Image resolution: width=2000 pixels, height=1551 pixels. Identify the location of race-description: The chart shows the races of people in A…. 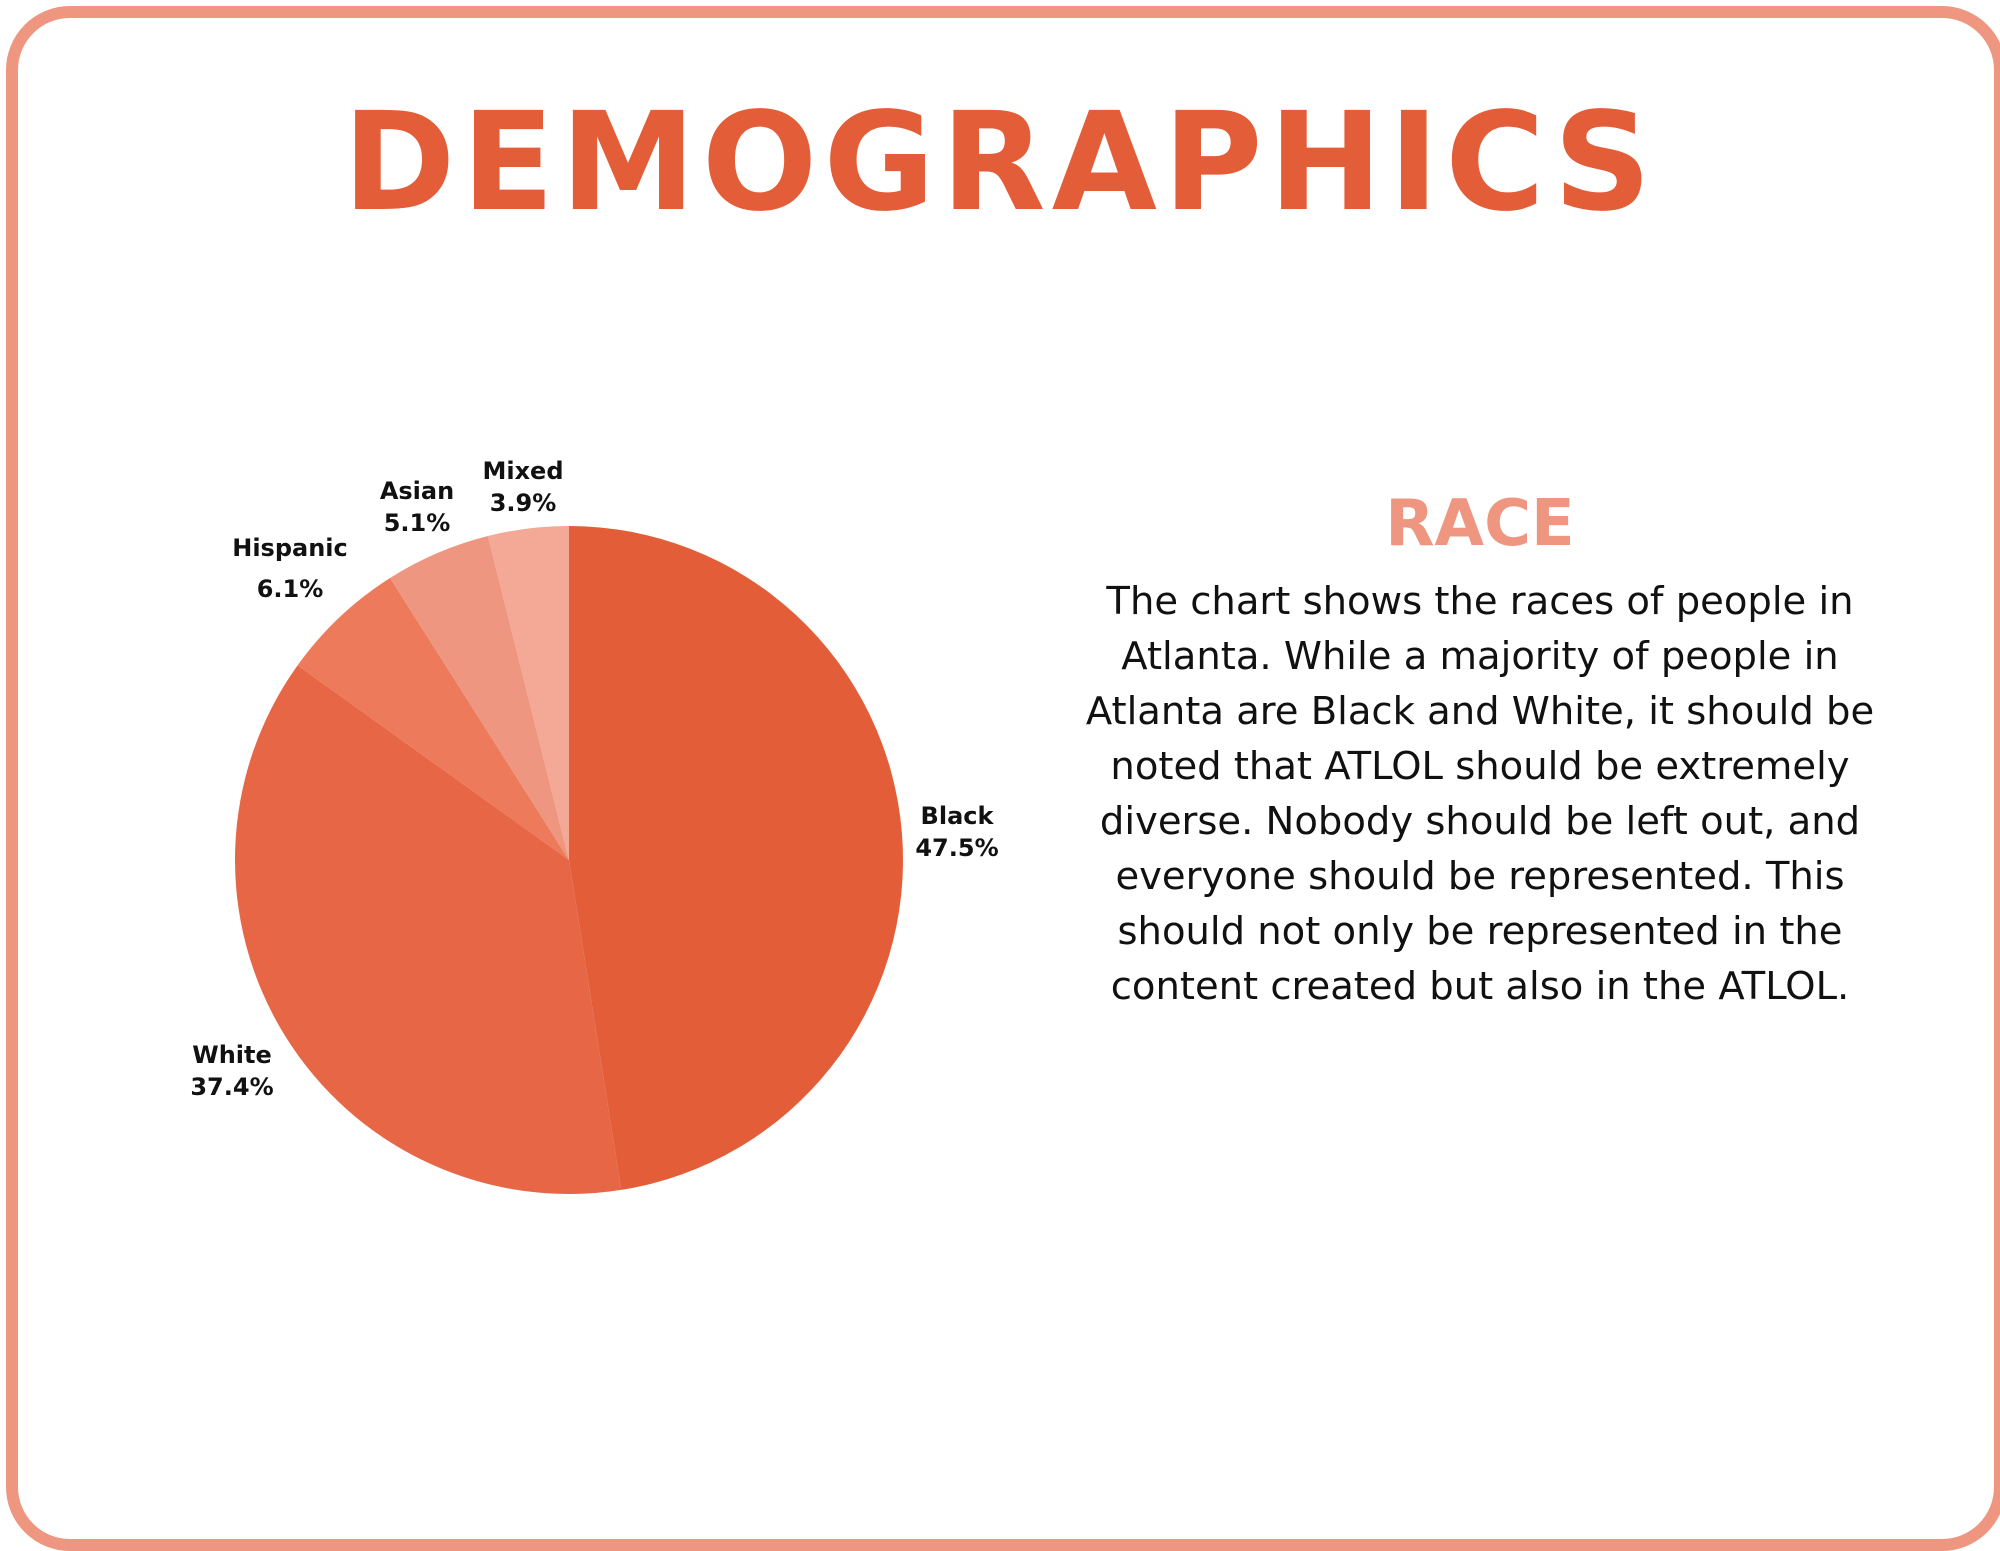
(1480, 794).